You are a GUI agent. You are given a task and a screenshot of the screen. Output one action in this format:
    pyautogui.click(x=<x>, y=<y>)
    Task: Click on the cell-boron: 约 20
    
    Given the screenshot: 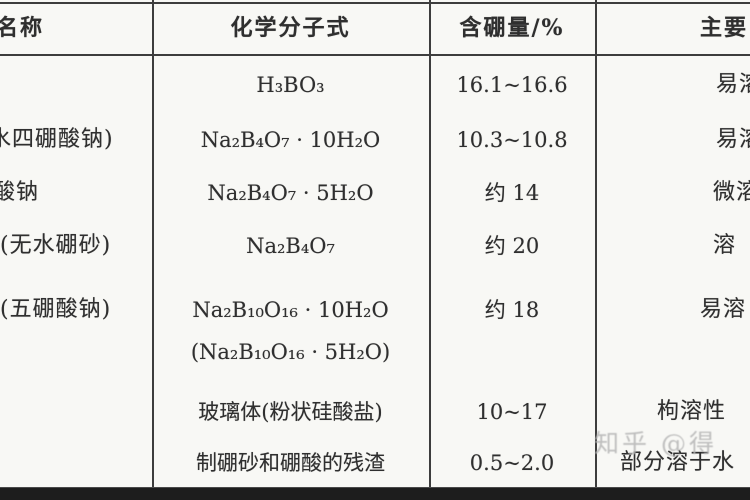 What is the action you would take?
    pyautogui.click(x=512, y=246)
    